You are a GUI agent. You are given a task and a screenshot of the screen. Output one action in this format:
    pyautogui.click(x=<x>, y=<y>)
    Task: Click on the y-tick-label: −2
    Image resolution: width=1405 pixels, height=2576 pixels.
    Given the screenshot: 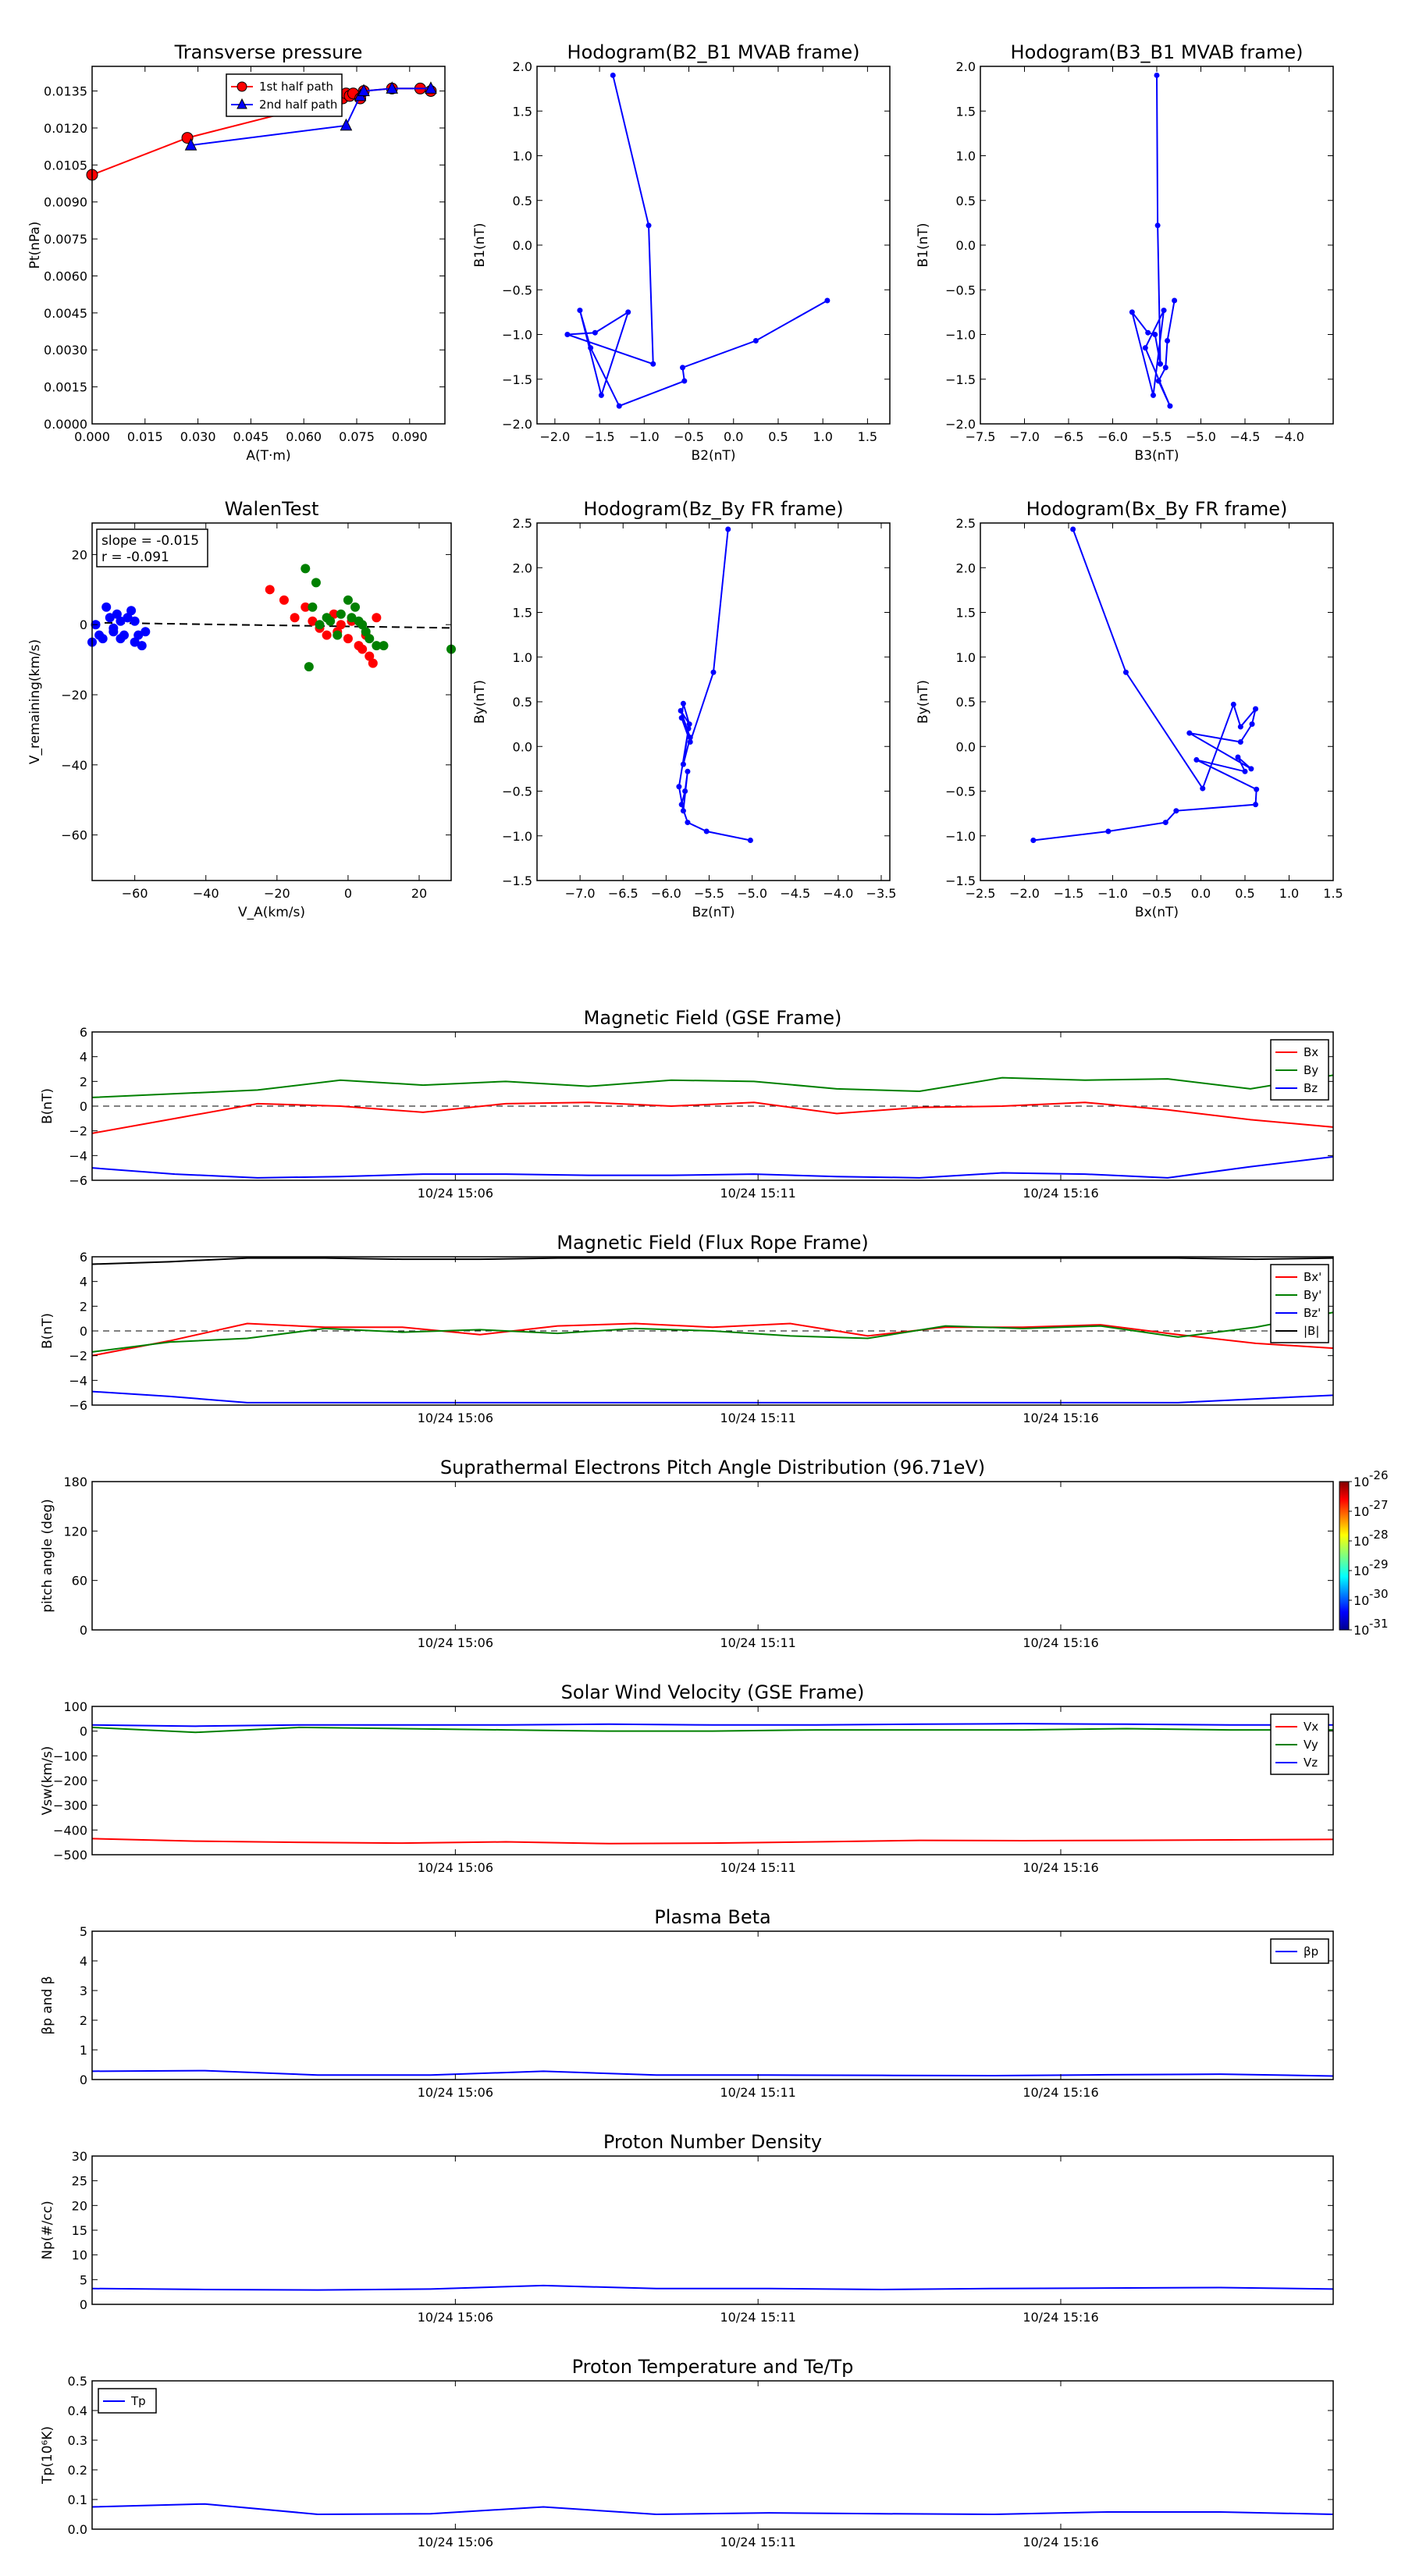 What is the action you would take?
    pyautogui.click(x=78, y=1356)
    